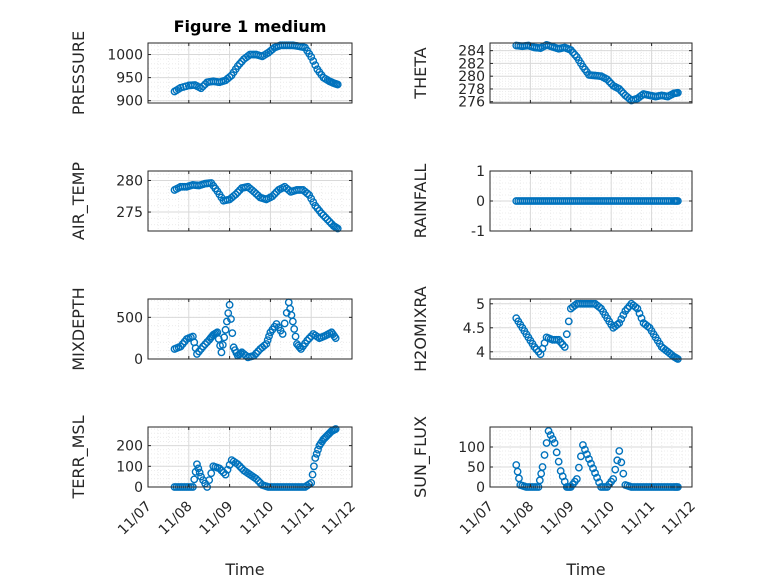 The image size is (778, 583). What do you see at coordinates (552, 329) in the screenshot?
I see `subplot-6: 4 4.5 5 H2OMIXRA` at bounding box center [552, 329].